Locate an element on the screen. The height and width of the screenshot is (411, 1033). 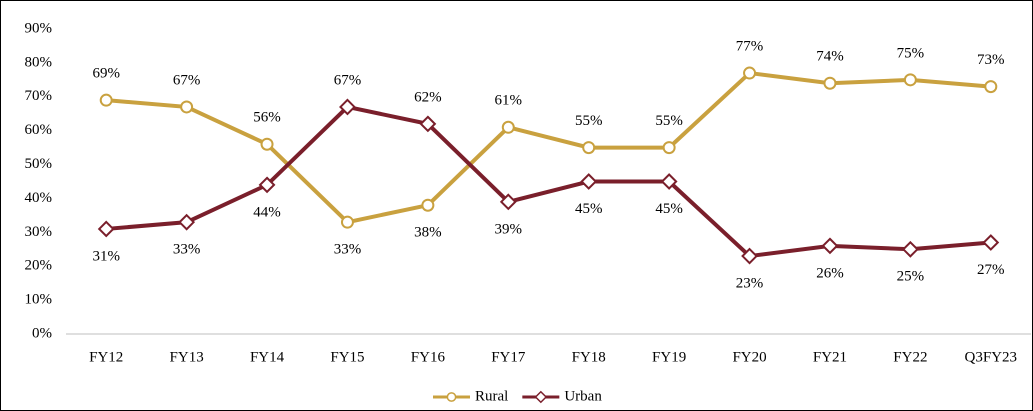
legend-label: Rural is located at coordinates (491, 396).